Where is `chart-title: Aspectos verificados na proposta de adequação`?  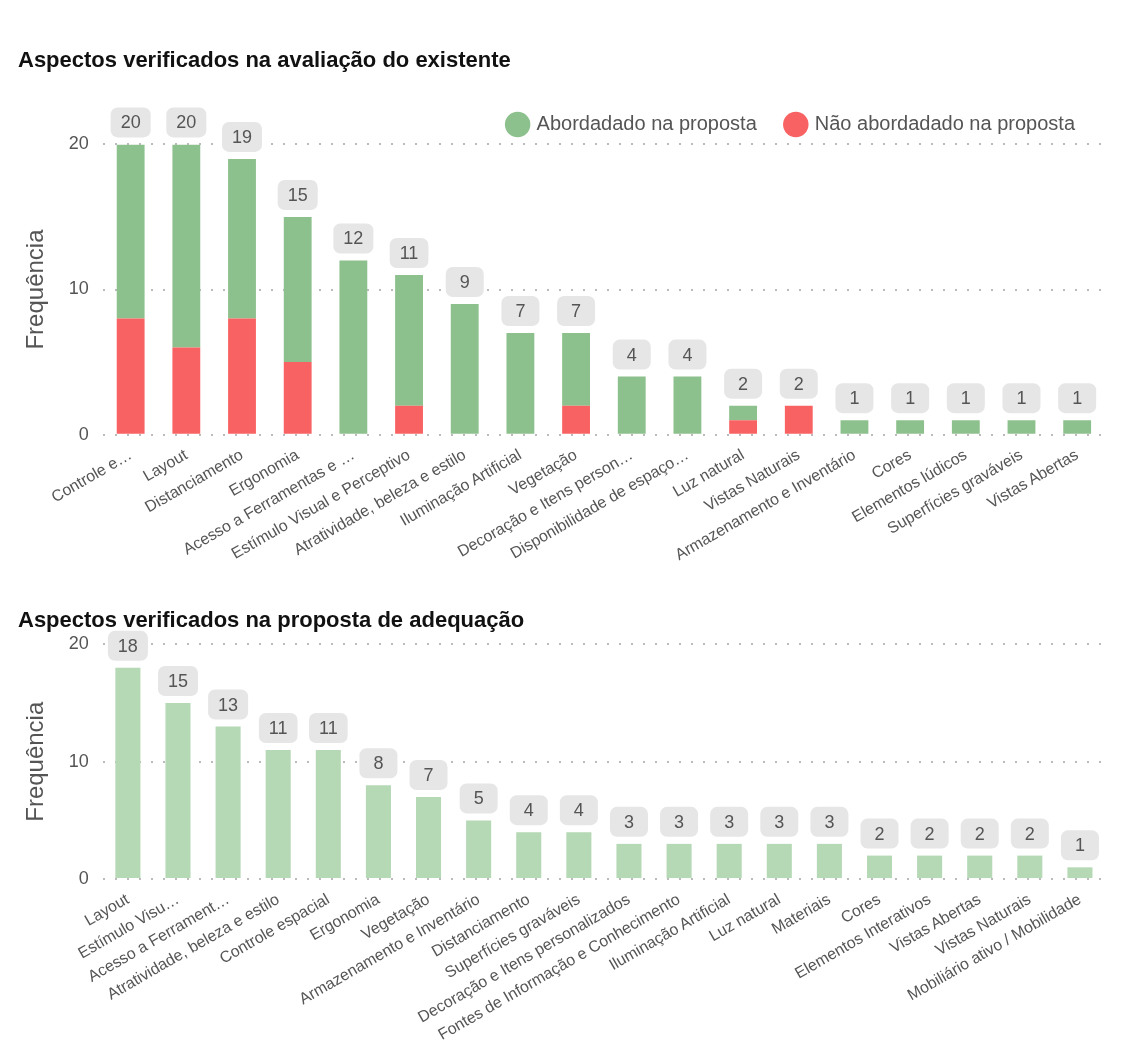
chart-title: Aspectos verificados na proposta de adequação is located at coordinates (271, 620).